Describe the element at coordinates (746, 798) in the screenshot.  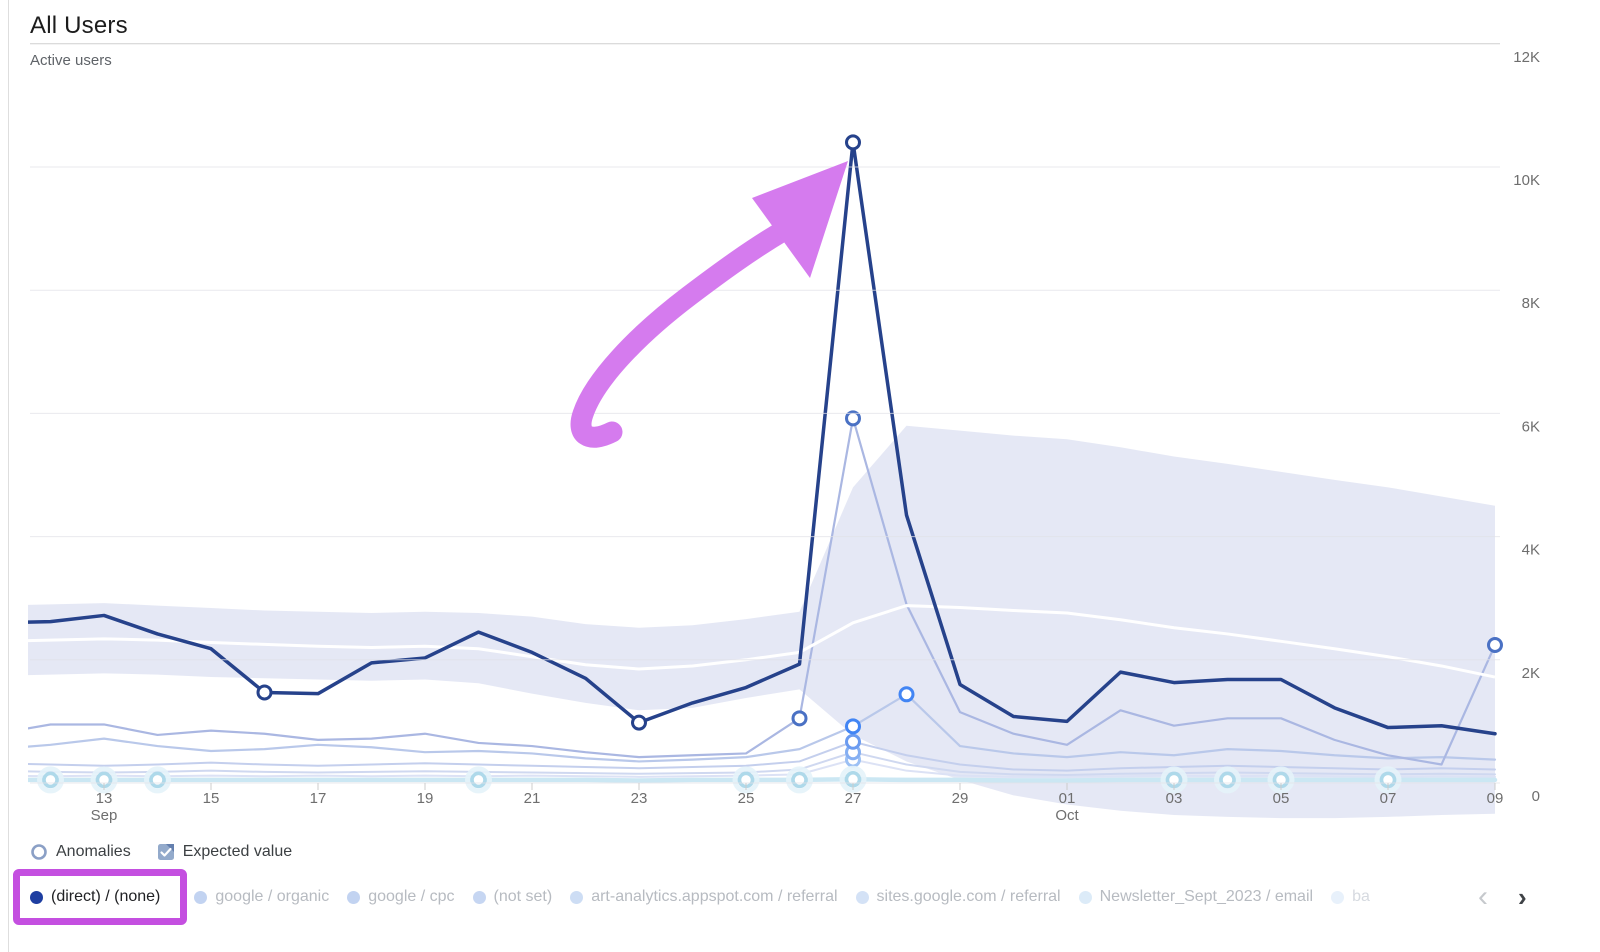
I see `x-axis-label-25: 25` at that location.